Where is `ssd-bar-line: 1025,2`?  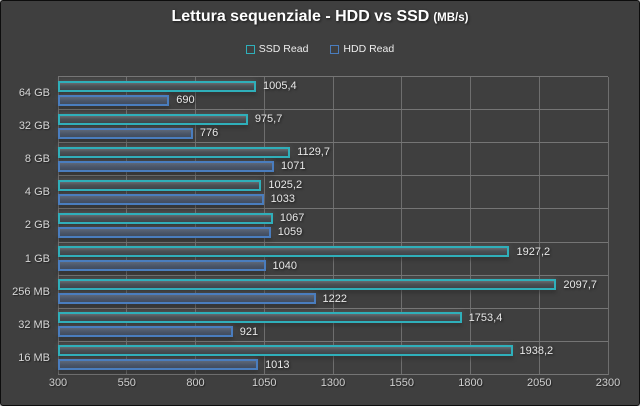
ssd-bar-line: 1025,2 is located at coordinates (333, 185).